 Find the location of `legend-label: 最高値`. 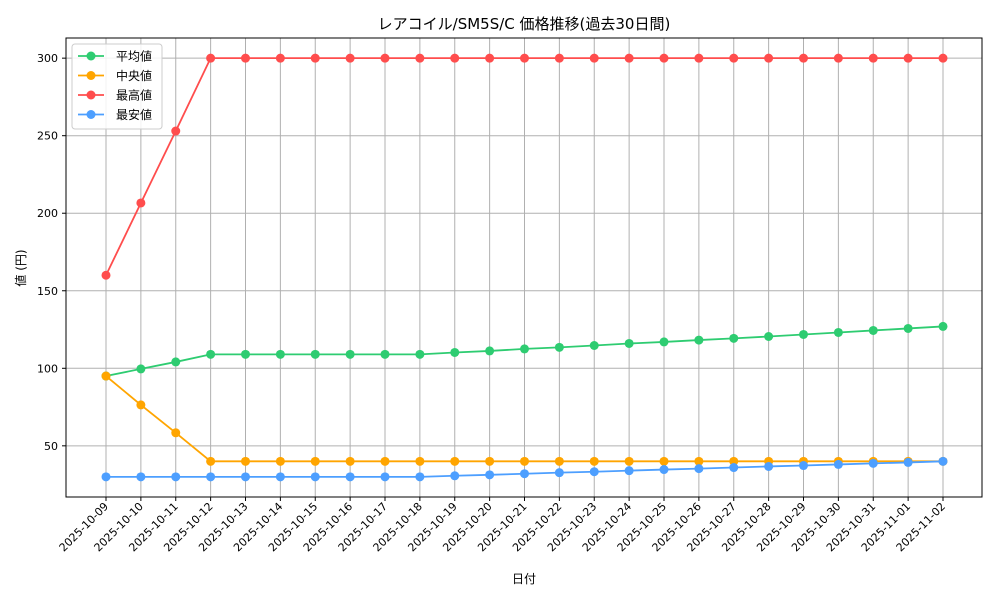

legend-label: 最高値 is located at coordinates (134, 95).